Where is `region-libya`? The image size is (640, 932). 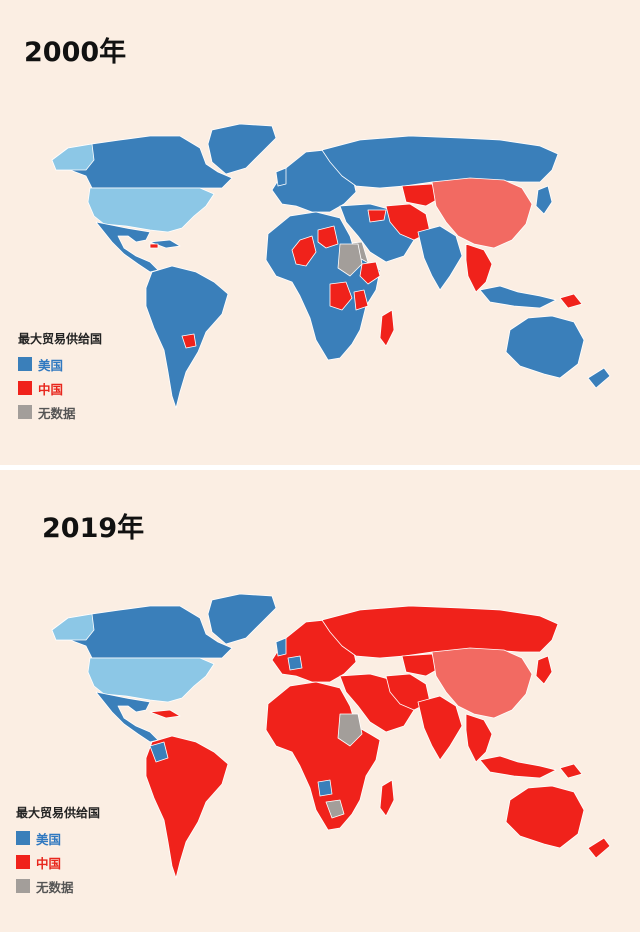 region-libya is located at coordinates (328, 237).